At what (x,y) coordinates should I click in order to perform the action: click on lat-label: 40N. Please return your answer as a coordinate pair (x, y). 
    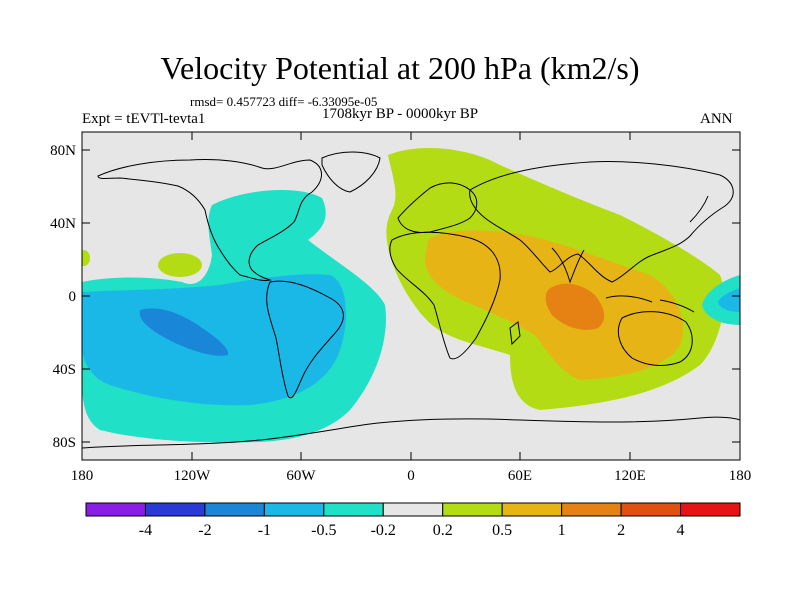
    Looking at the image, I should click on (63, 224).